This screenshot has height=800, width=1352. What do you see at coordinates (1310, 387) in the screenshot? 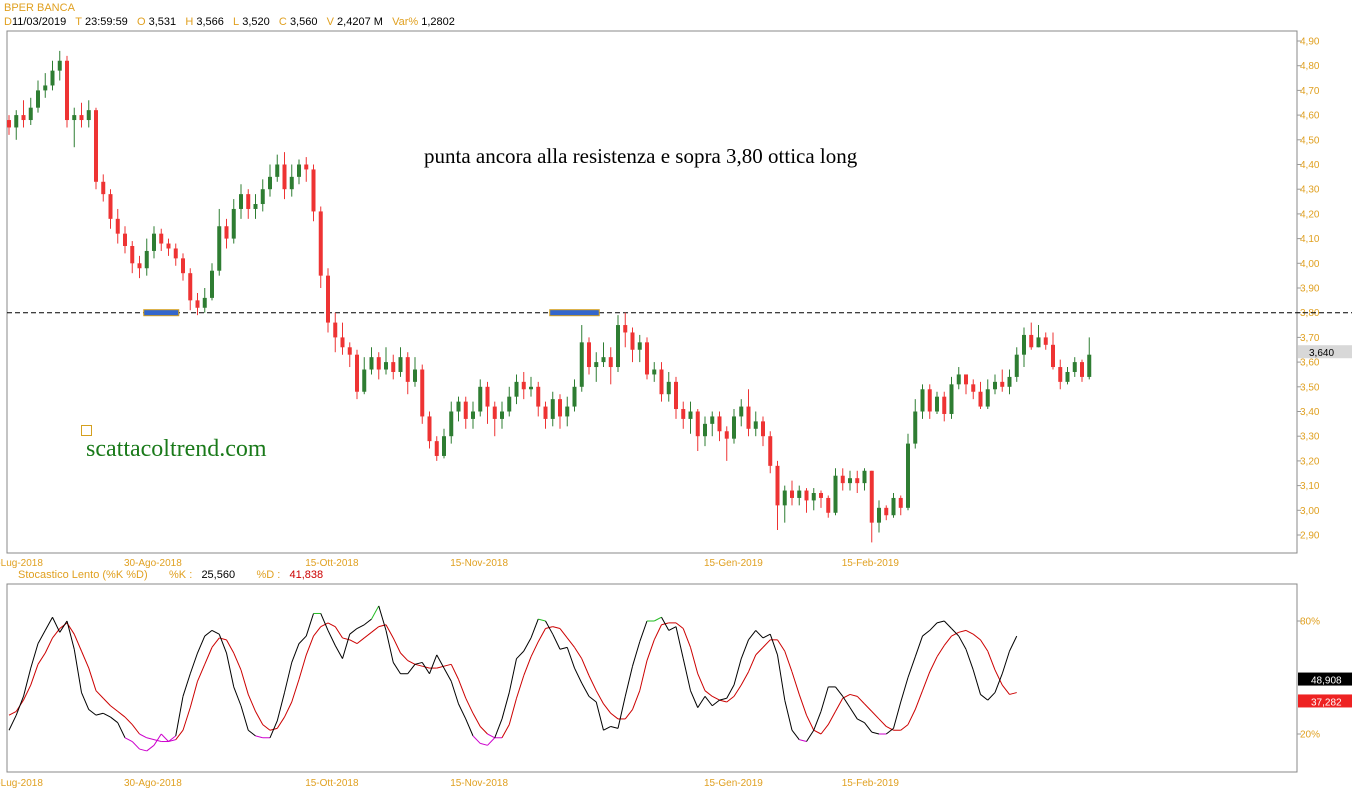
I see `price-y-tick-label: 3,50` at bounding box center [1310, 387].